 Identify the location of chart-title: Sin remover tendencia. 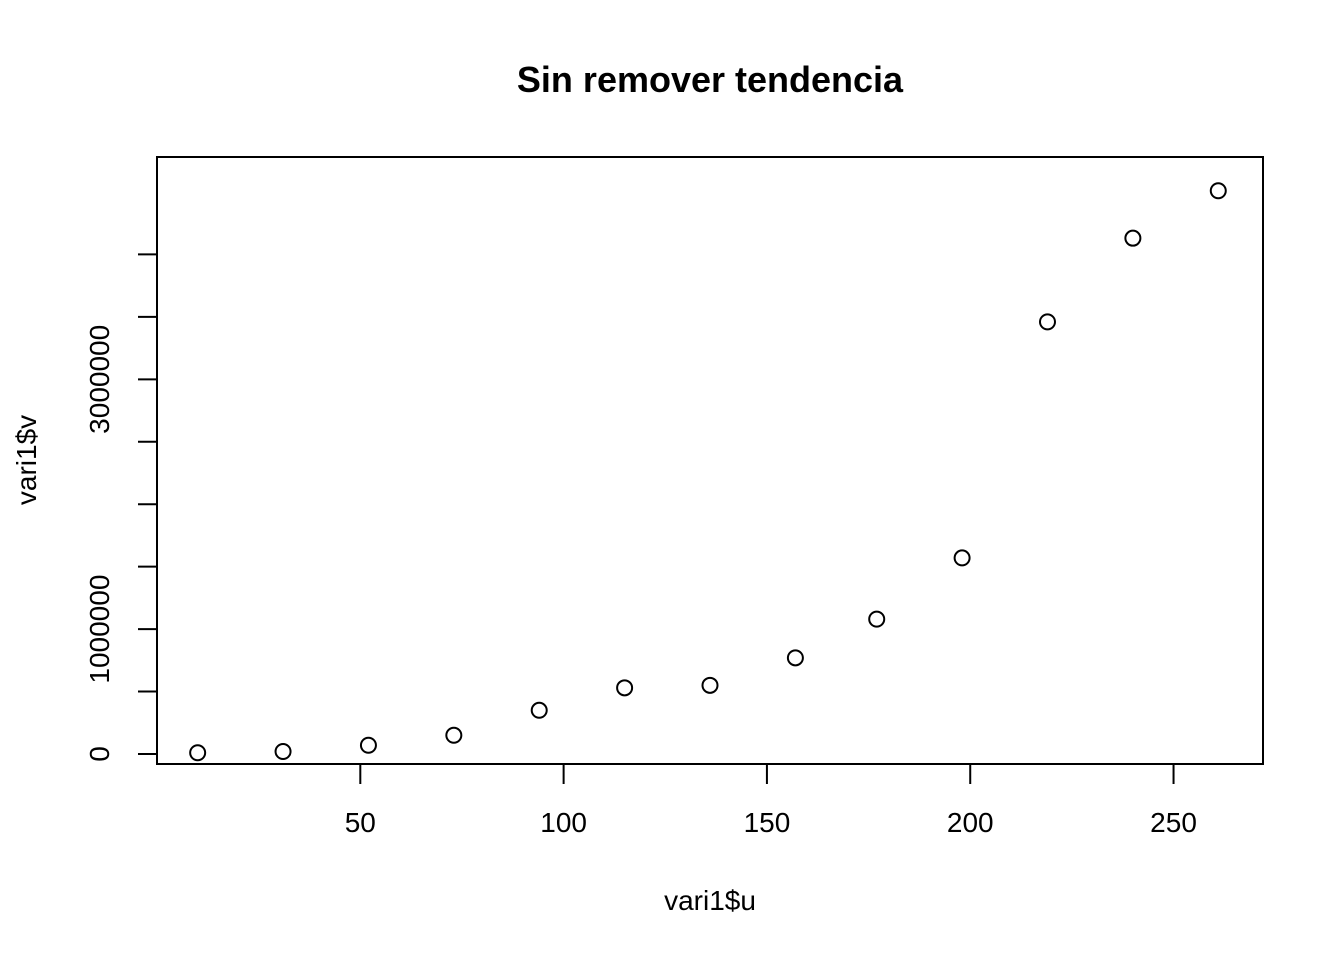
(710, 79).